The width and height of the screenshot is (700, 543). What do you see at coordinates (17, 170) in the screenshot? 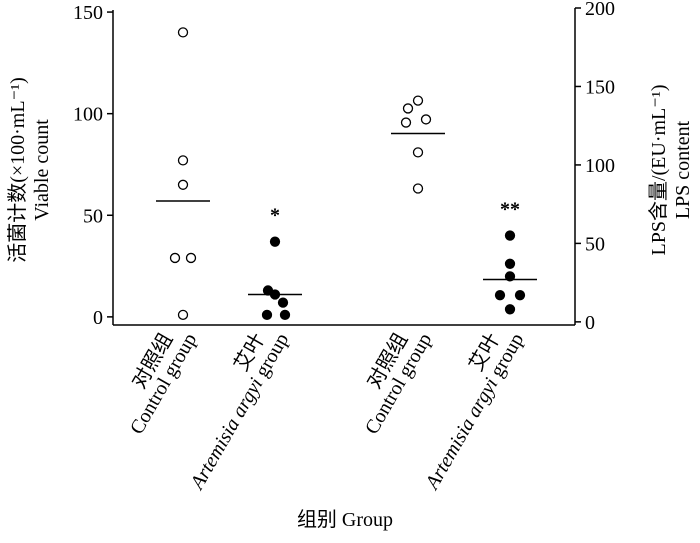
I see `y-axis-title: 活菌计数(×100·mL⁻¹)` at bounding box center [17, 170].